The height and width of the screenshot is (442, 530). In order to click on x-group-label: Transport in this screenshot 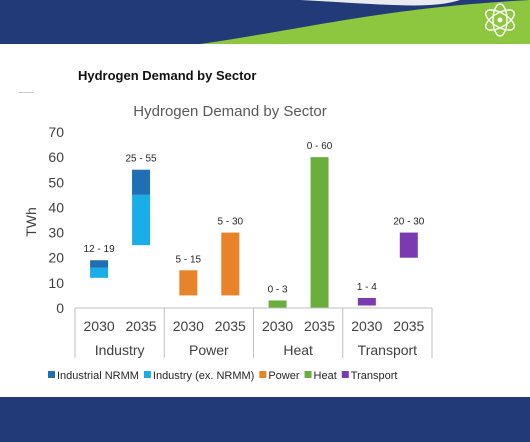, I will do `click(388, 350)`.